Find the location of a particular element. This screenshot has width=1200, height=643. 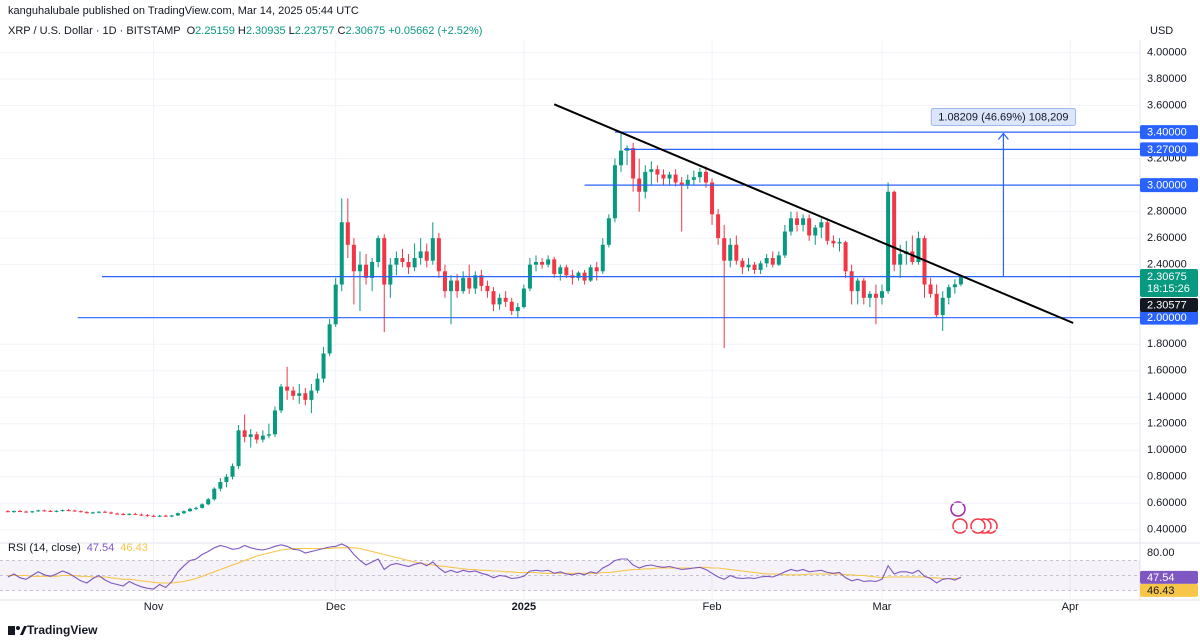

y-tick-label: 2.80000 is located at coordinates (1167, 212).